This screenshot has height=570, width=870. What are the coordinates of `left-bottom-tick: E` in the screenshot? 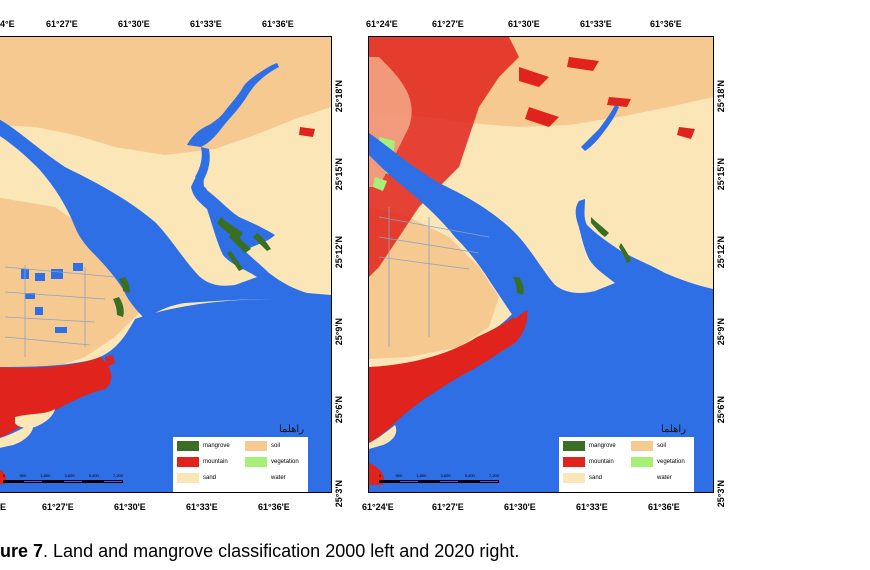 It's located at (3, 507).